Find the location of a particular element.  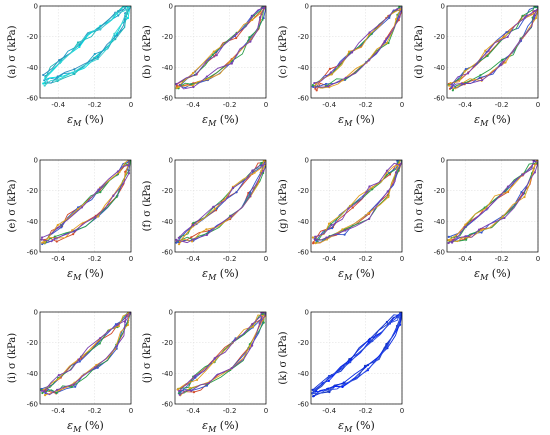

x-tick-label: -0.4 is located at coordinates (329, 105).